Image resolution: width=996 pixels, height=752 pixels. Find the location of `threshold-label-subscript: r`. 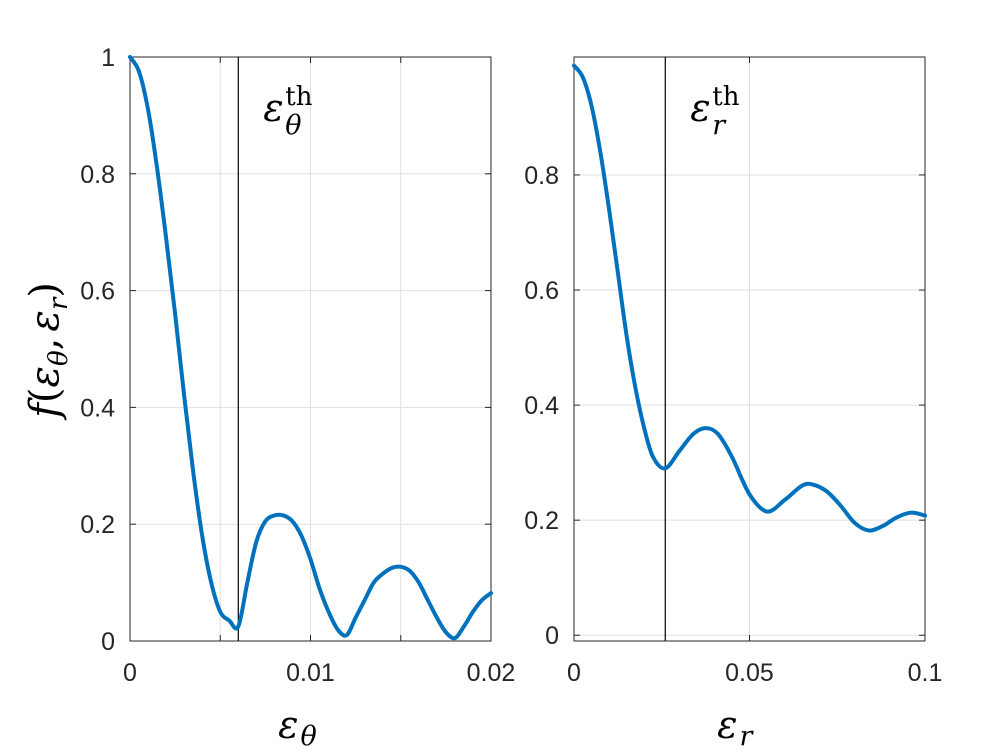

threshold-label-subscript: r is located at coordinates (719, 125).